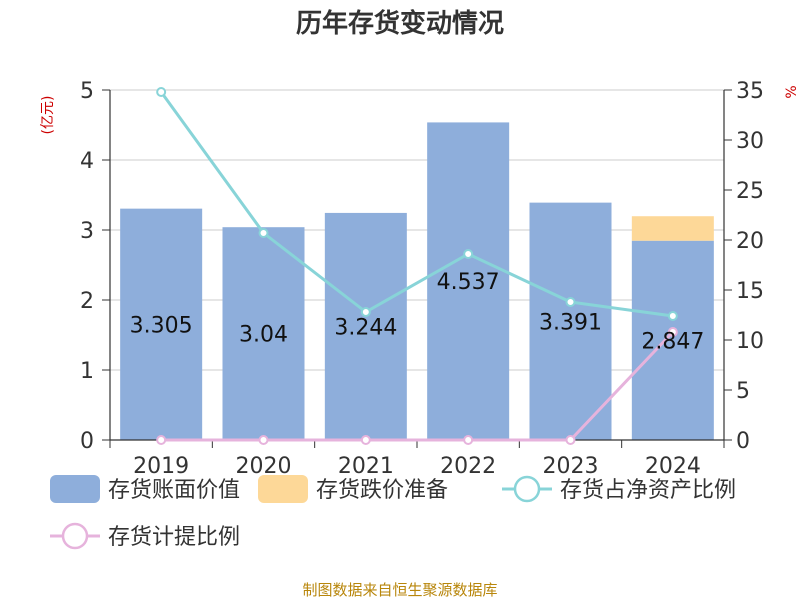 This screenshot has height=600, width=800. I want to click on bar-value-label: 2.847, so click(672, 341).